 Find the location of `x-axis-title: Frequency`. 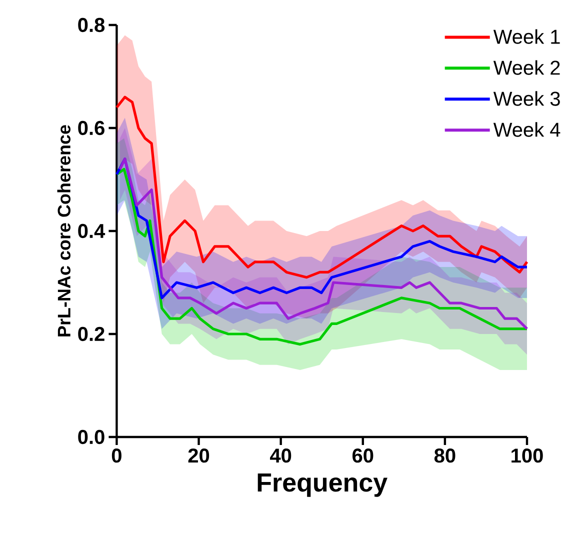

x-axis-title: Frequency is located at coordinates (323, 485).